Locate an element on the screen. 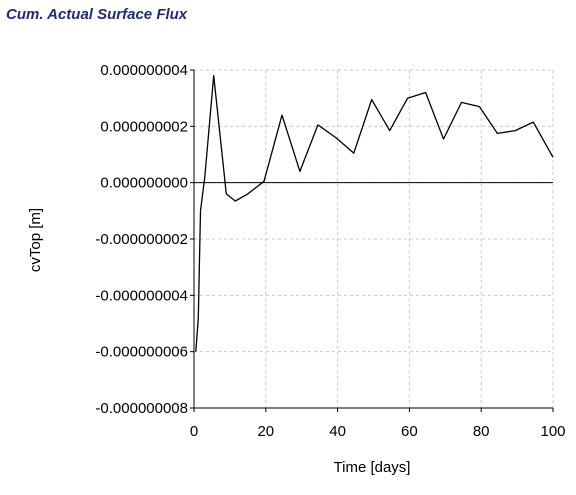  x-tick-label: 80 is located at coordinates (481, 431).